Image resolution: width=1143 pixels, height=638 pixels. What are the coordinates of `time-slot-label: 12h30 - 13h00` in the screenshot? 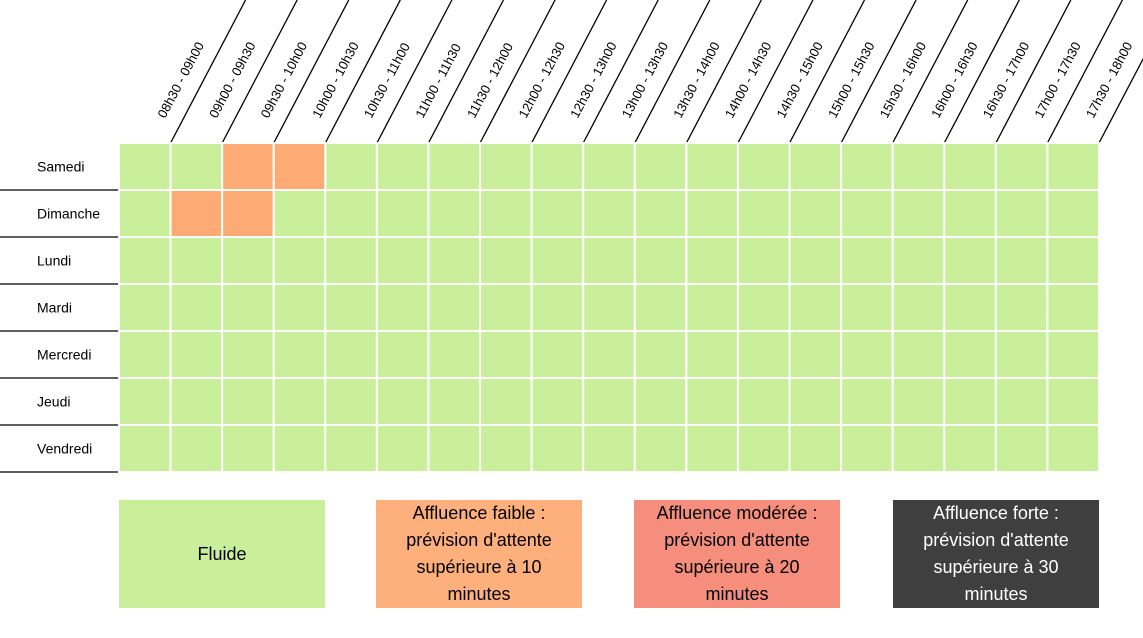 It's located at (593, 79).